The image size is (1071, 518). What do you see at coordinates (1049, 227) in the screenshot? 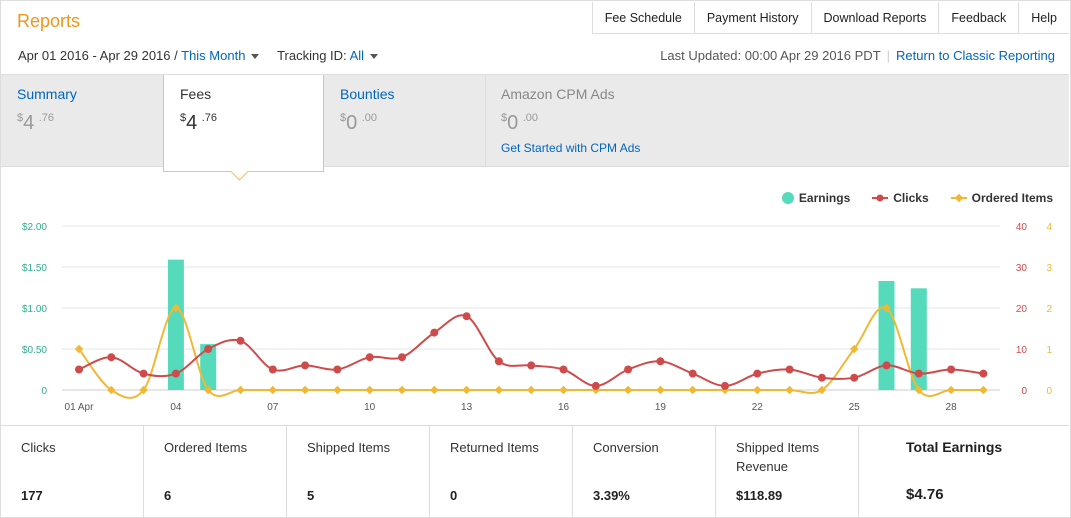
I see `y-tick-label-ordered: 4` at bounding box center [1049, 227].